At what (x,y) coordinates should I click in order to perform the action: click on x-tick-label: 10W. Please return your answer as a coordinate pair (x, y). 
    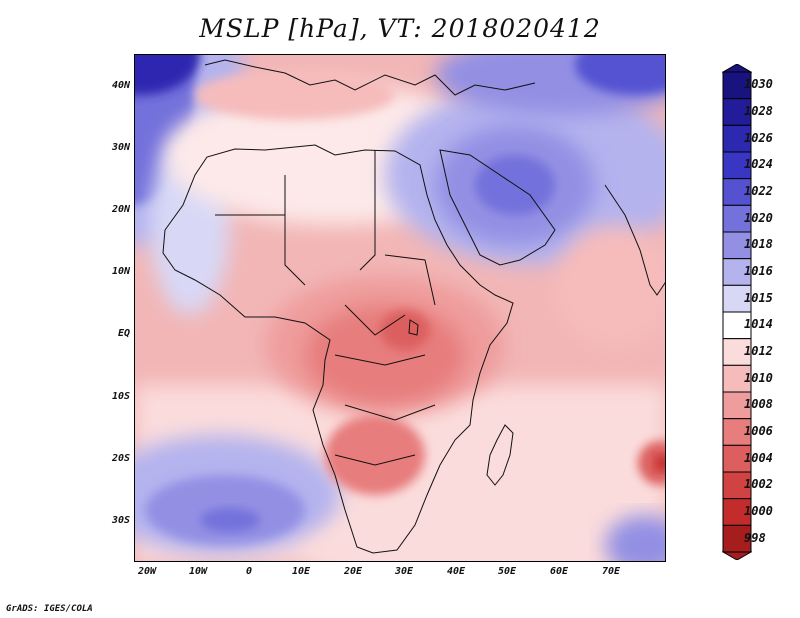
    Looking at the image, I should click on (198, 571).